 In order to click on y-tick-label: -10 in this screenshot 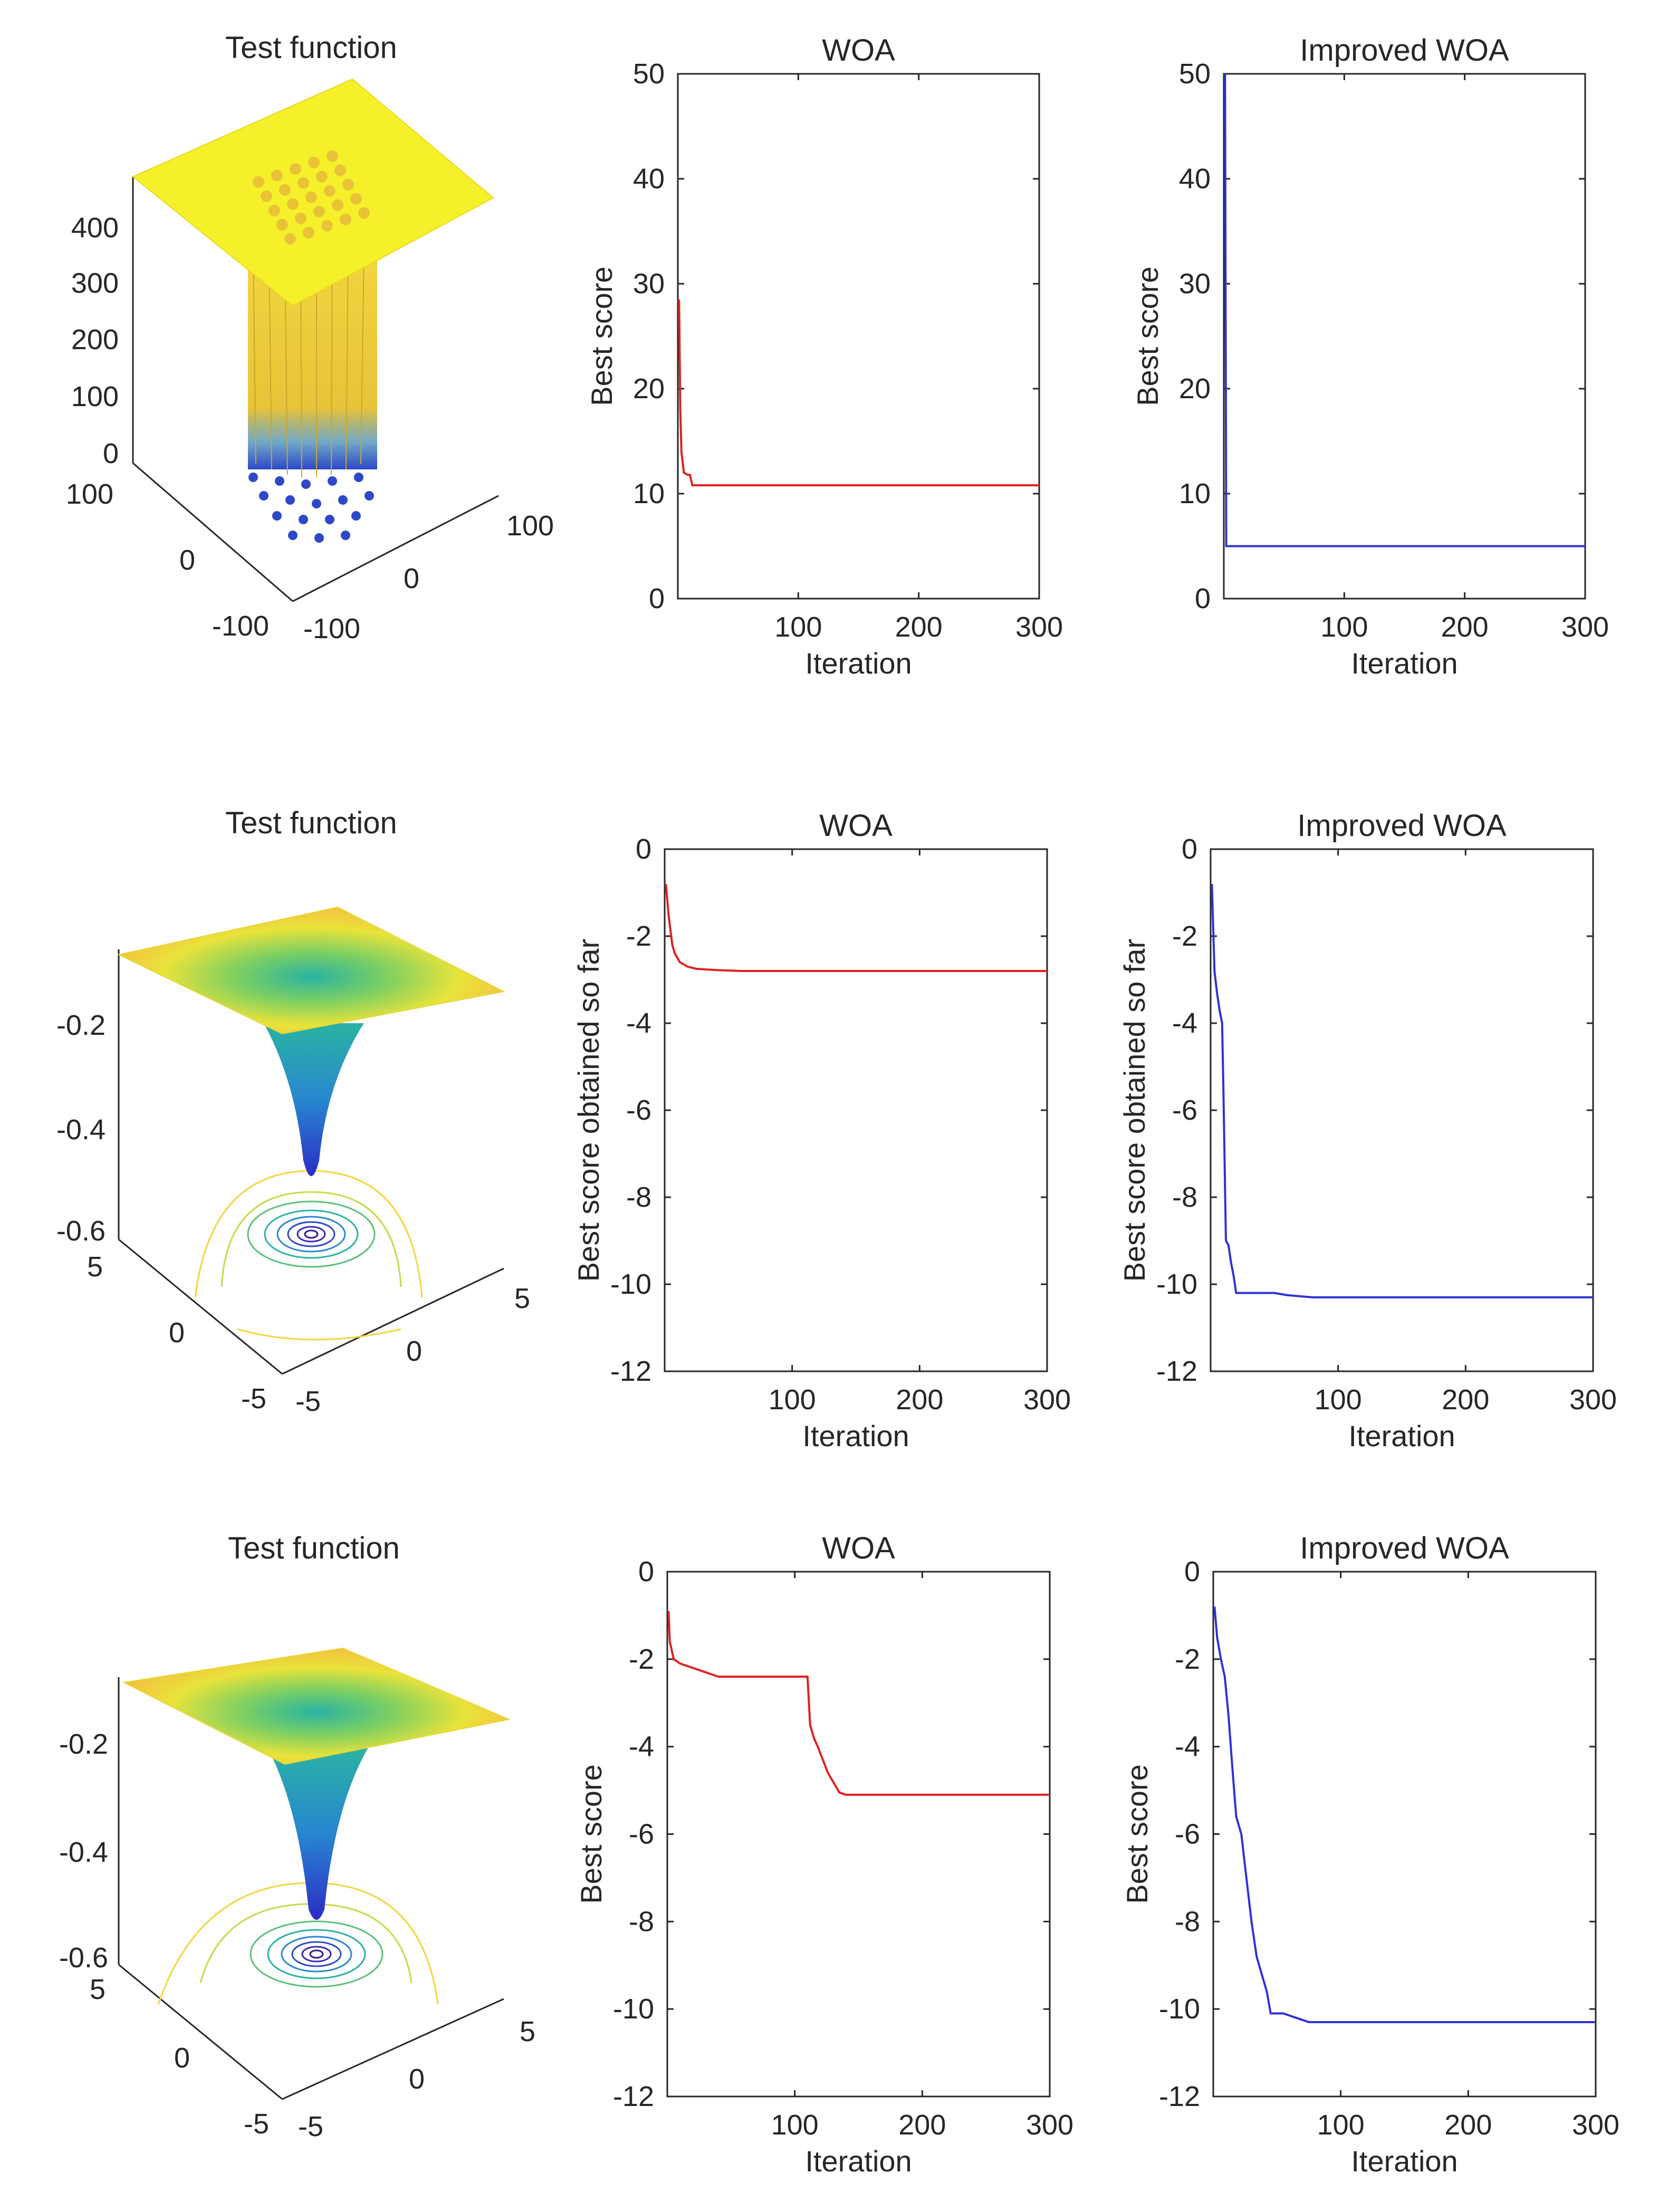, I will do `click(1176, 1284)`.